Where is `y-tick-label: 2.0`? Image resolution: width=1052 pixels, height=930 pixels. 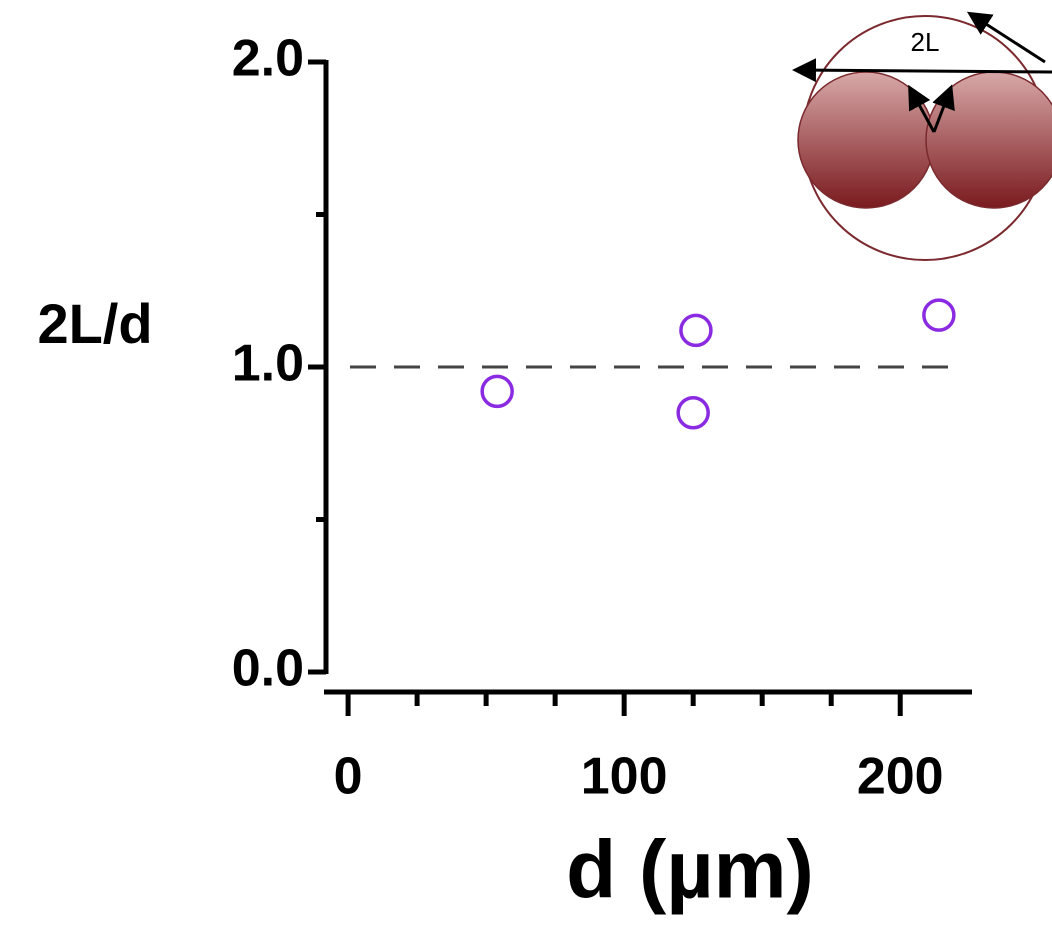 y-tick-label: 2.0 is located at coordinates (268, 59).